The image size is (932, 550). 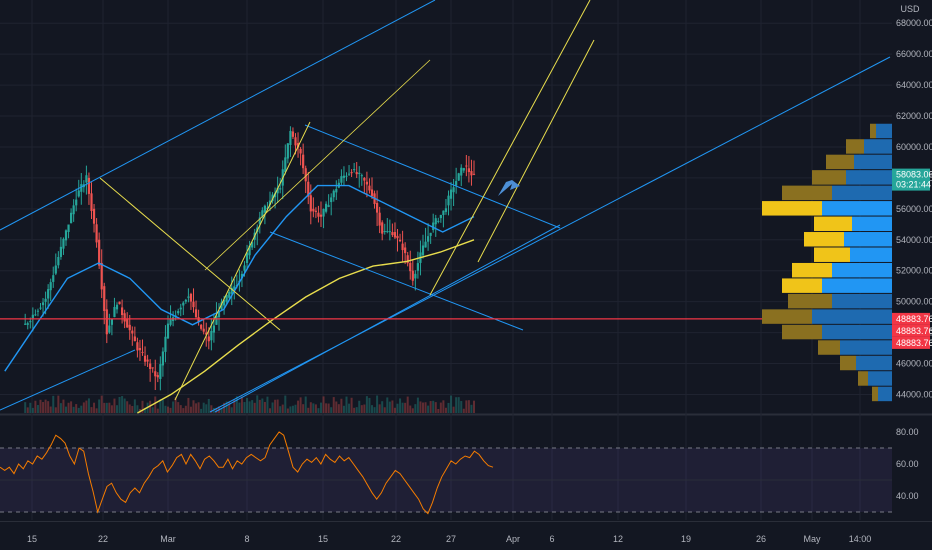 I want to click on support-line-mid, so click(x=242, y=261).